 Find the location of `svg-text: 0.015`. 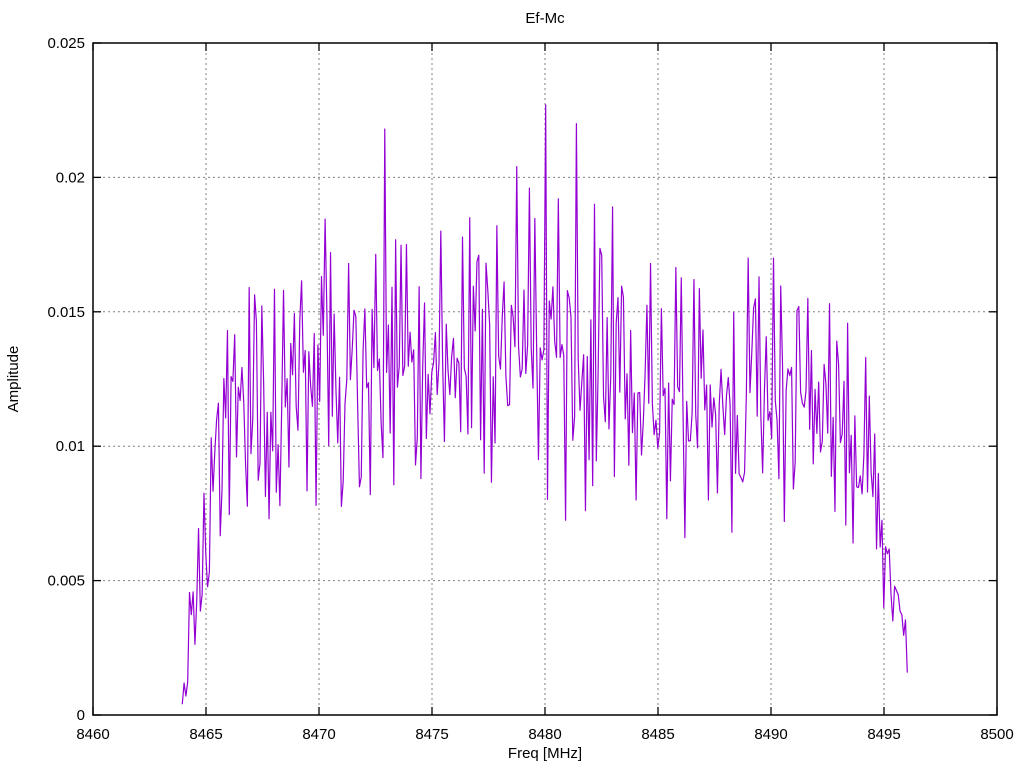

svg-text: 0.015 is located at coordinates (66, 312).